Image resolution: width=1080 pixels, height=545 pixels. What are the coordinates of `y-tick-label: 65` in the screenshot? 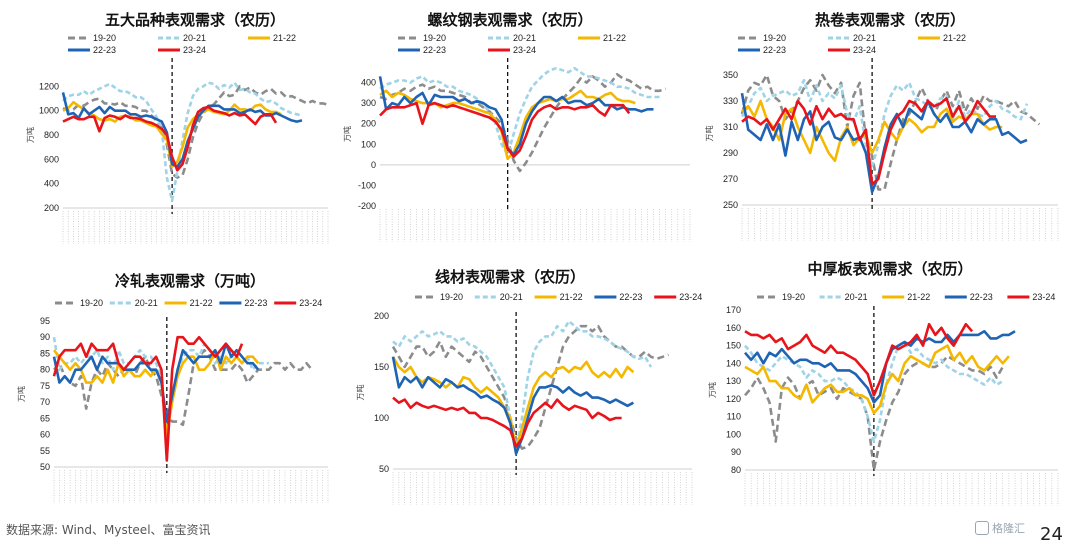 It's located at (45, 418).